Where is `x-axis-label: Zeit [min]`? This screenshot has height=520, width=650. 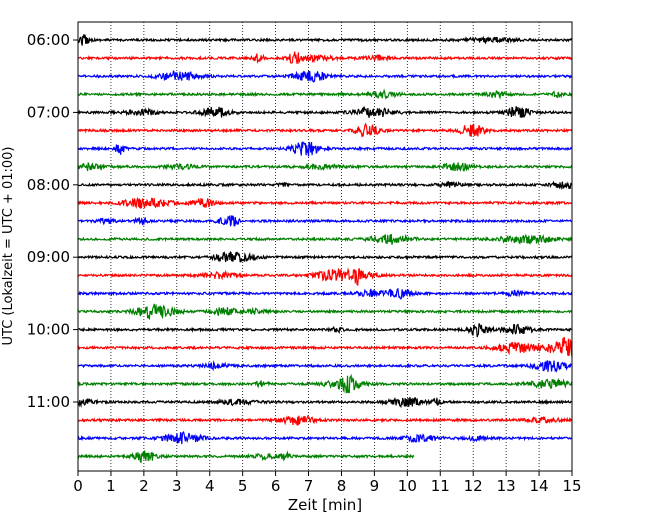
x-axis-label: Zeit [min] is located at coordinates (325, 505).